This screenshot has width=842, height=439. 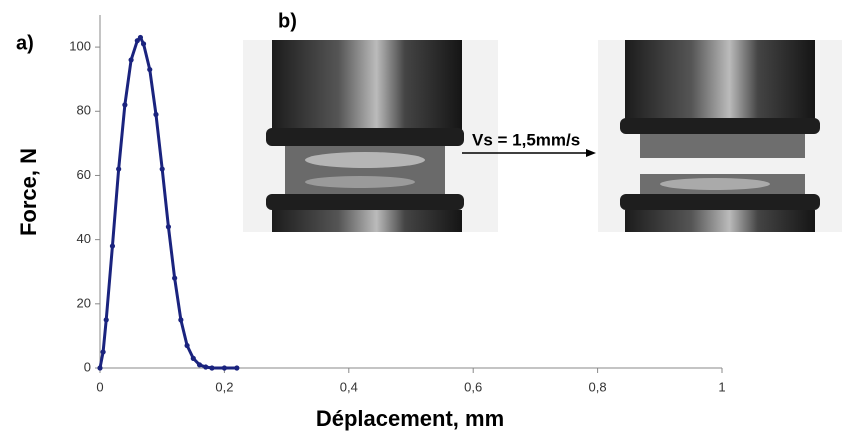 I want to click on photo-before, so click(x=370, y=136).